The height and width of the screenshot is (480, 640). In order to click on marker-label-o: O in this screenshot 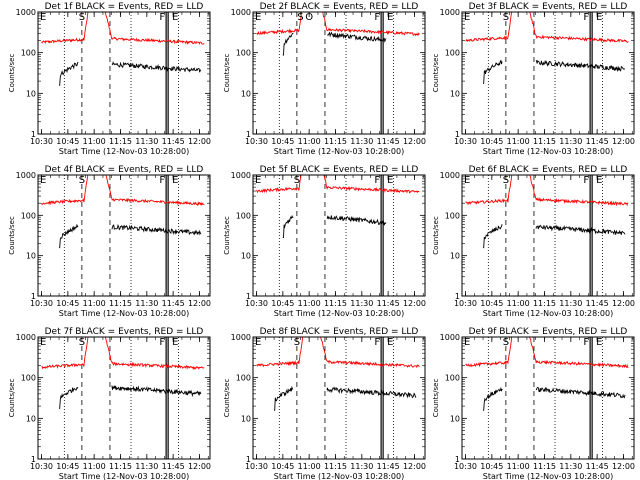, I will do `click(309, 17)`.